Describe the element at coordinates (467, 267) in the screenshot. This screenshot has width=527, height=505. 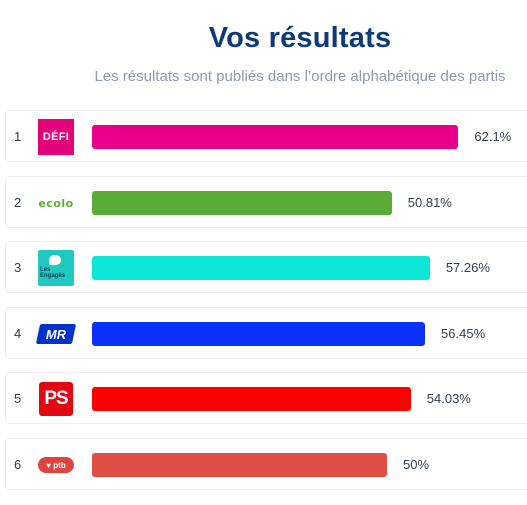
I see `result-percent: 57.26%` at that location.